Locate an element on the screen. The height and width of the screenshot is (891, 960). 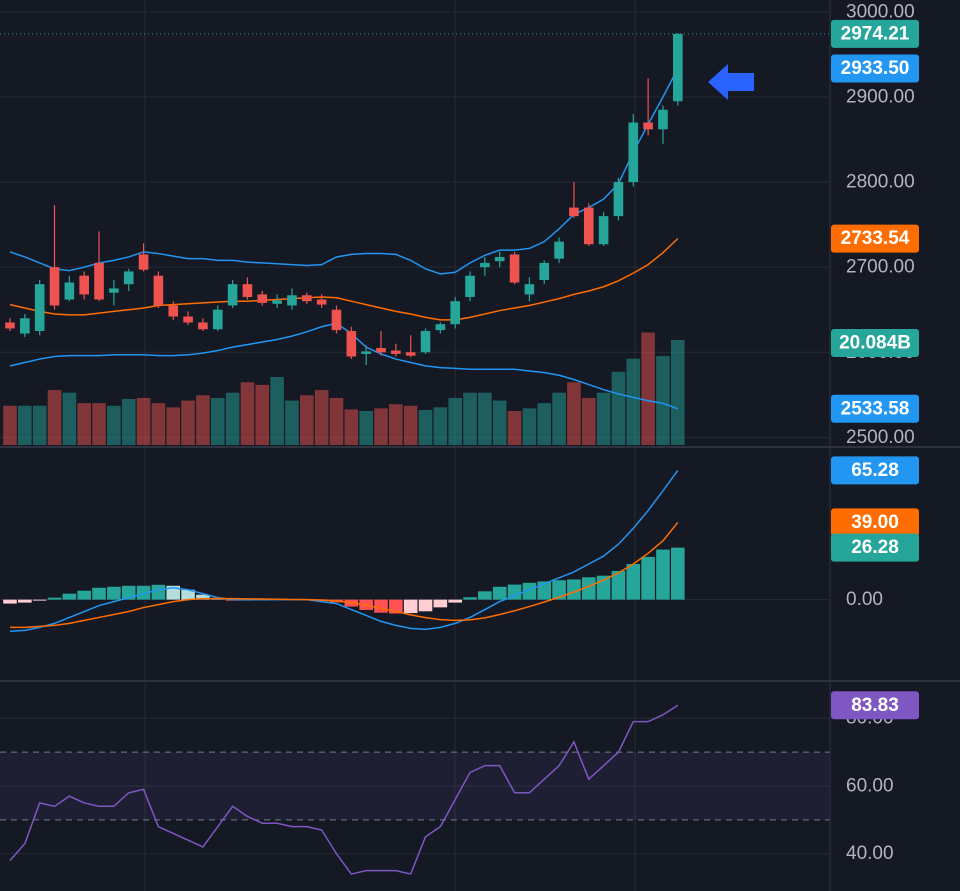
badge-label: 65.28 is located at coordinates (875, 470).